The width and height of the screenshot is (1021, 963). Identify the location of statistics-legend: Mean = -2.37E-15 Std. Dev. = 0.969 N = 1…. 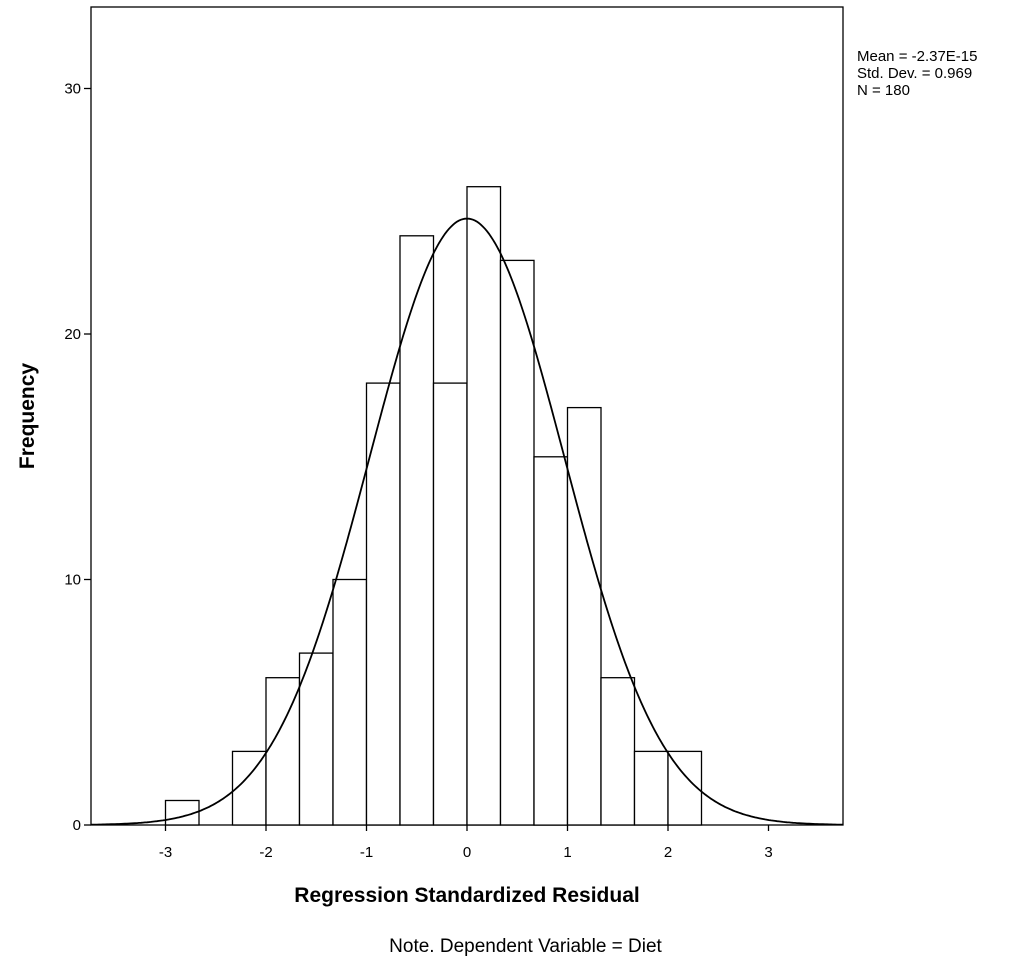
(917, 73).